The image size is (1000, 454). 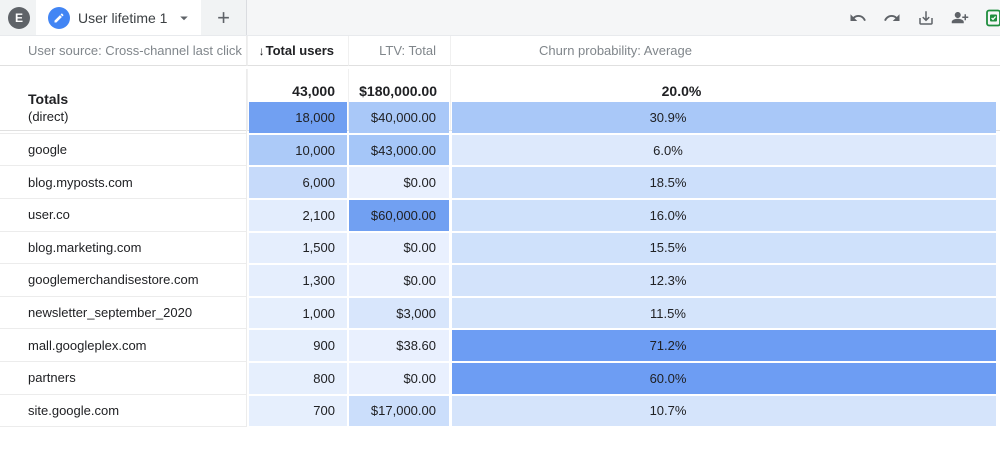 I want to click on ltv-heatmap-cell: $17,000.00, so click(x=399, y=411).